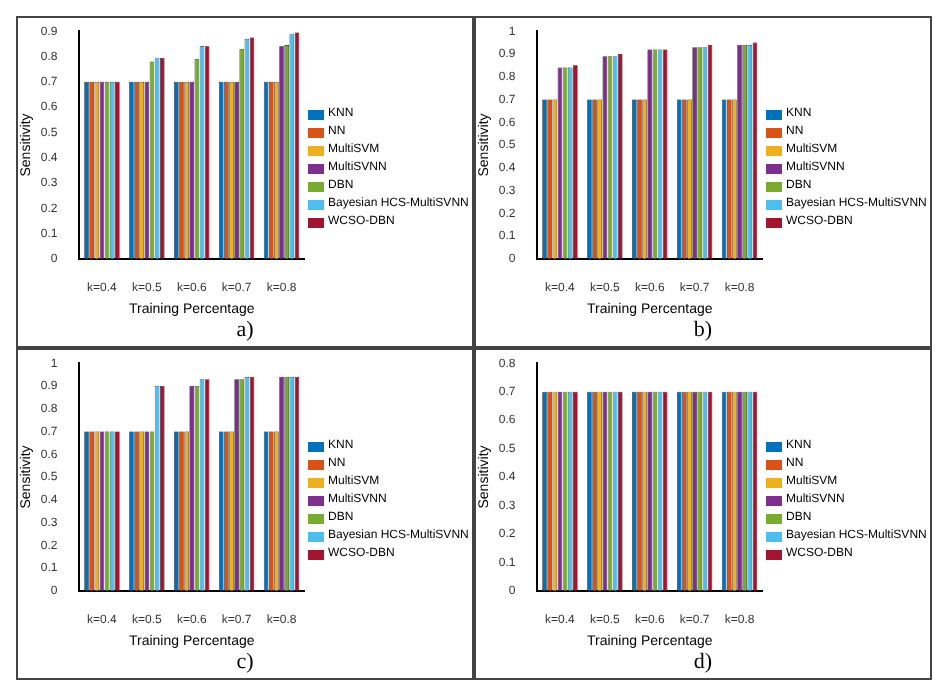 This screenshot has width=948, height=698. Describe the element at coordinates (245, 331) in the screenshot. I see `text: a)` at that location.